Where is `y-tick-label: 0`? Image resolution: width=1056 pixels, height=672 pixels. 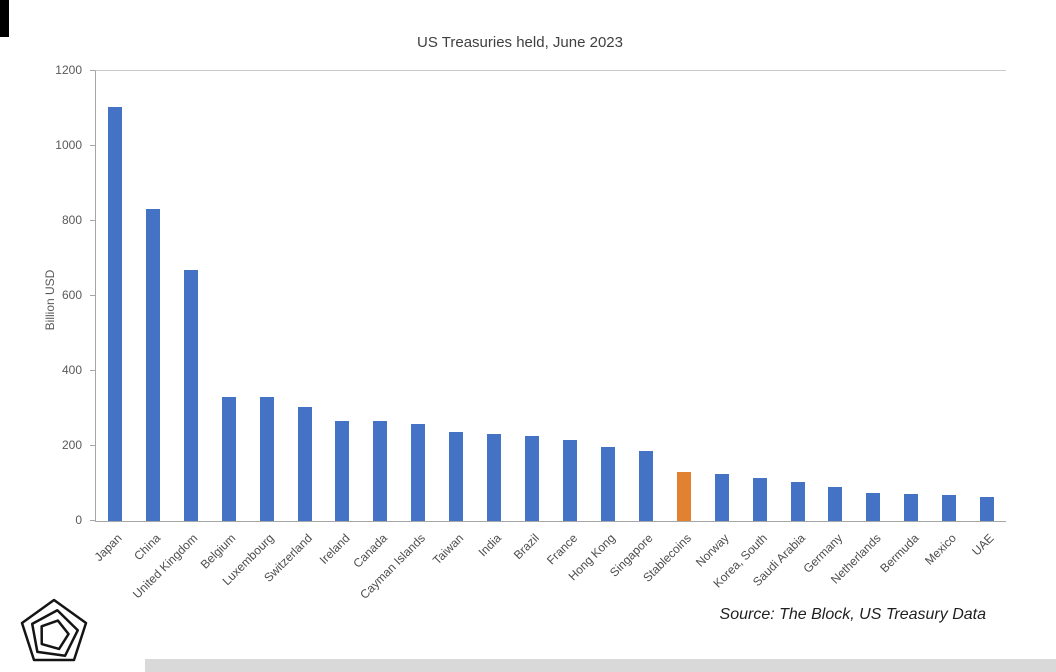
y-tick-label: 0 is located at coordinates (78, 520).